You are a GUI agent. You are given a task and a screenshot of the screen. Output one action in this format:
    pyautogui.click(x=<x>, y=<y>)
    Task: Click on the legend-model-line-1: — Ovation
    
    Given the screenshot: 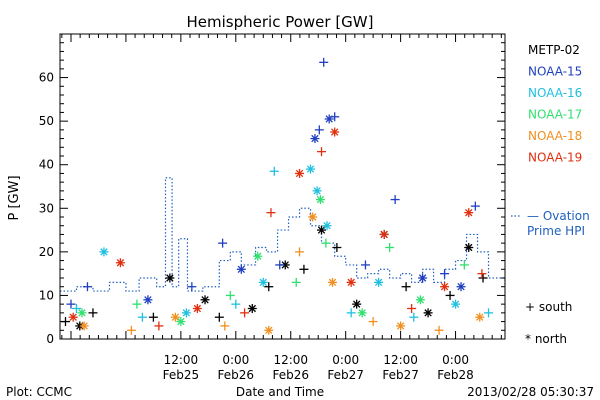 What is the action you would take?
    pyautogui.click(x=558, y=216)
    